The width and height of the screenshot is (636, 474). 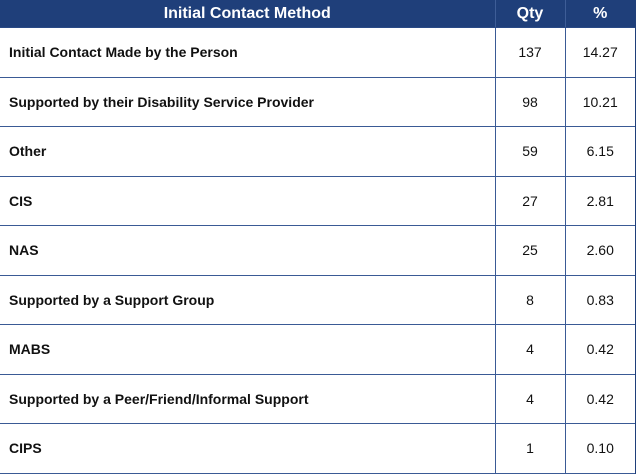 I want to click on percent-cell: 14.27, so click(x=600, y=52).